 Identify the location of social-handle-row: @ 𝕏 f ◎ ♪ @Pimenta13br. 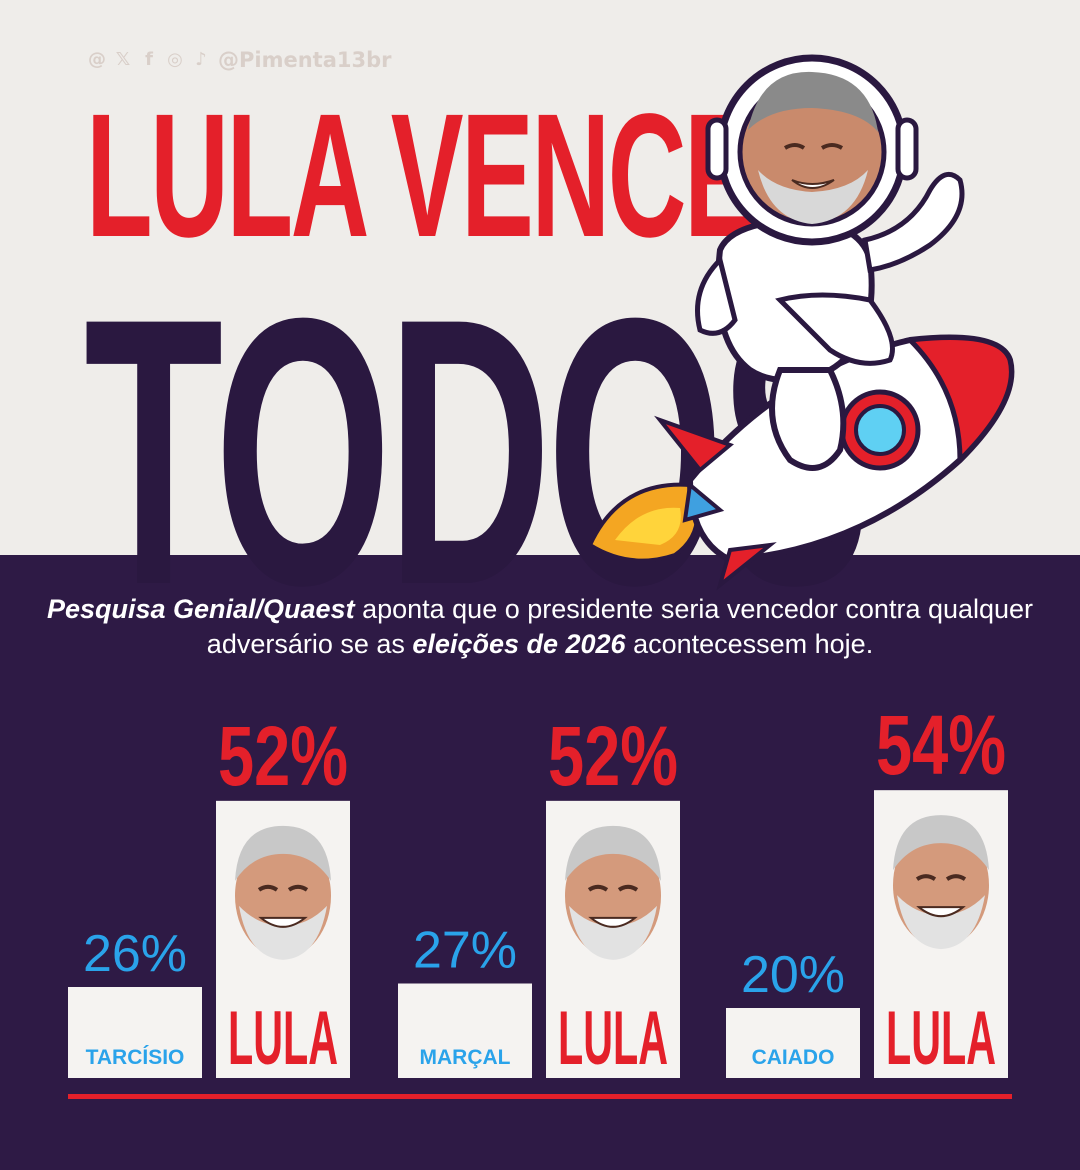
(240, 60).